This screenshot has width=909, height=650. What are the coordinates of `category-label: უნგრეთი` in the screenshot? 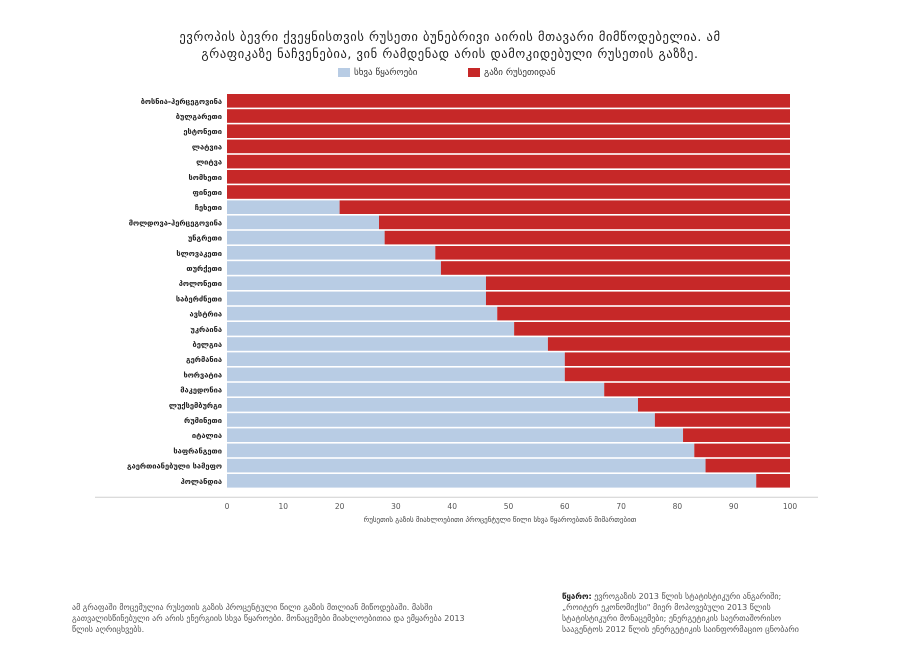 It's located at (205, 238).